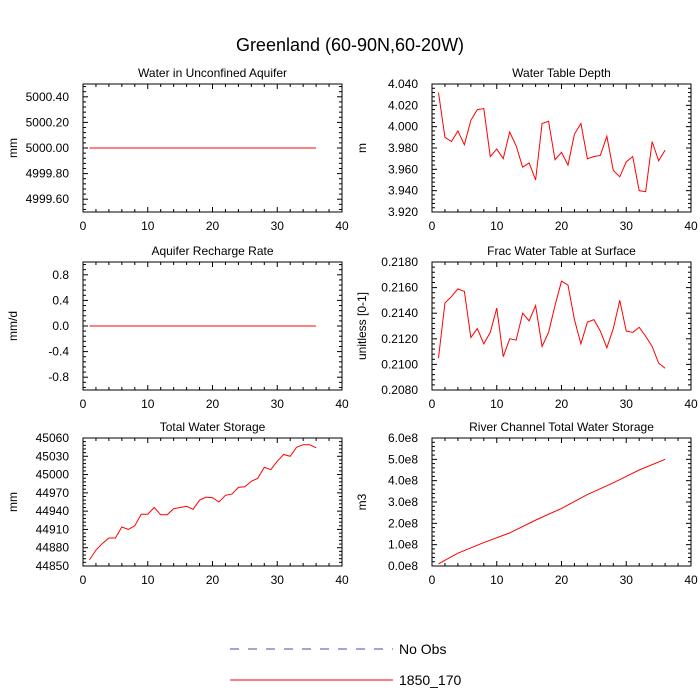 The width and height of the screenshot is (700, 700). What do you see at coordinates (53, 529) in the screenshot?
I see `y-tick-label: 44910` at bounding box center [53, 529].